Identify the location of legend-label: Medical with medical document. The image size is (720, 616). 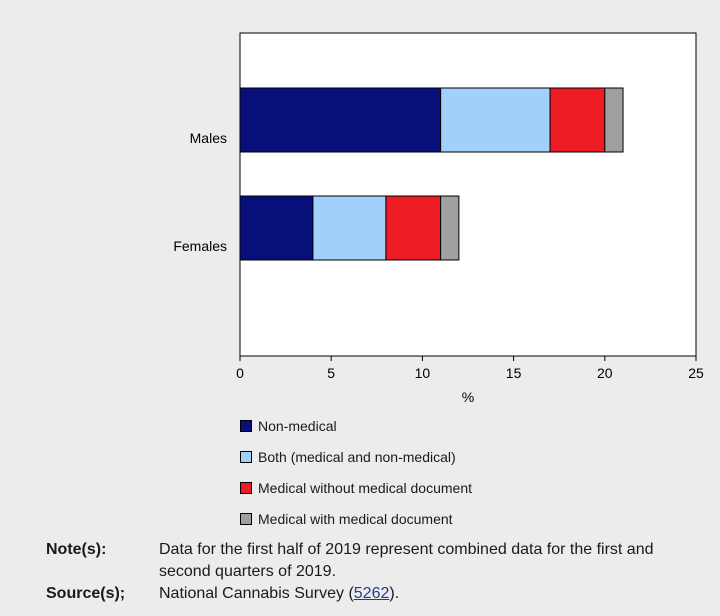
(355, 519).